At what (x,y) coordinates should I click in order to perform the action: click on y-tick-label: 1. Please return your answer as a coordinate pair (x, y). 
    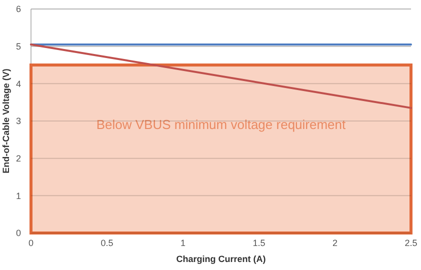
    Looking at the image, I should click on (18, 195).